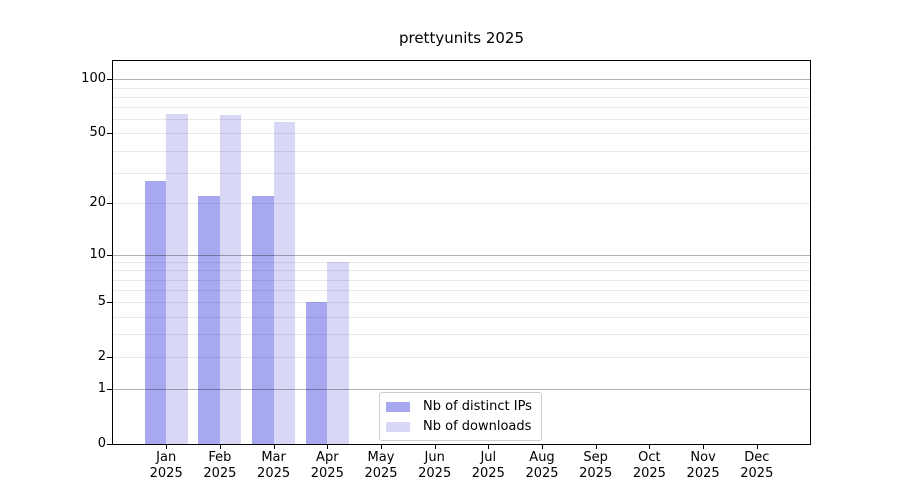  Describe the element at coordinates (167, 446) in the screenshot. I see `x-tick-mark-jan` at that location.